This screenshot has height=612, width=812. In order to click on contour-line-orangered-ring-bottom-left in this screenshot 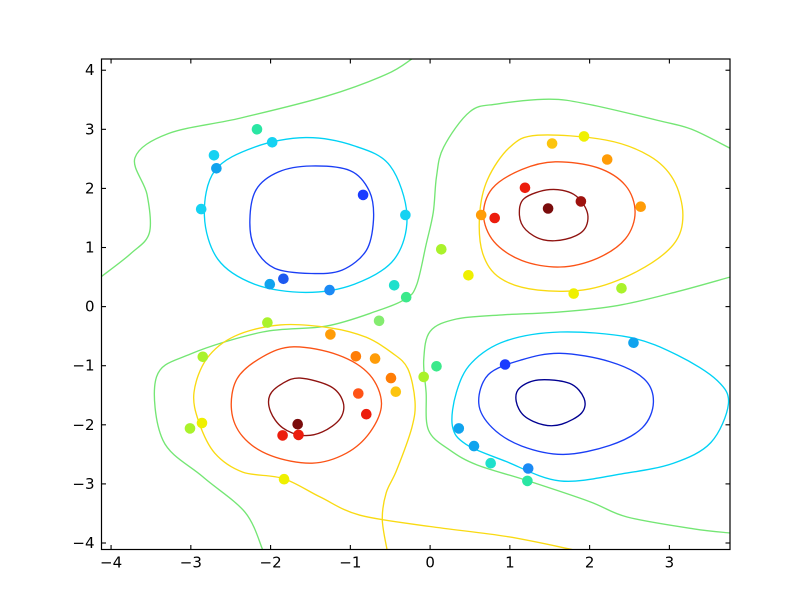, I will do `click(306, 405)`.